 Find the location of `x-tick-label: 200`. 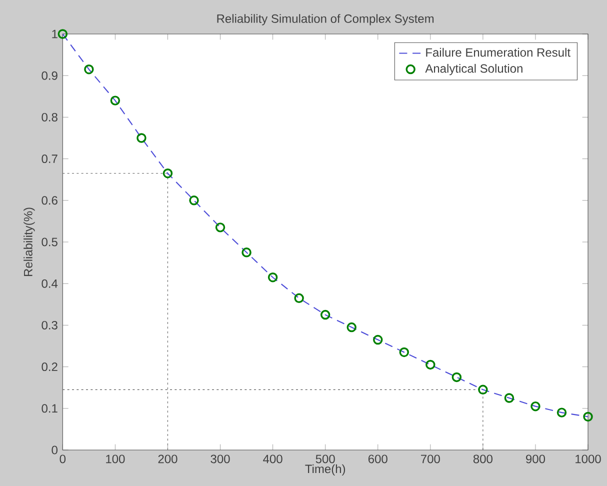

x-tick-label: 200 is located at coordinates (168, 459).